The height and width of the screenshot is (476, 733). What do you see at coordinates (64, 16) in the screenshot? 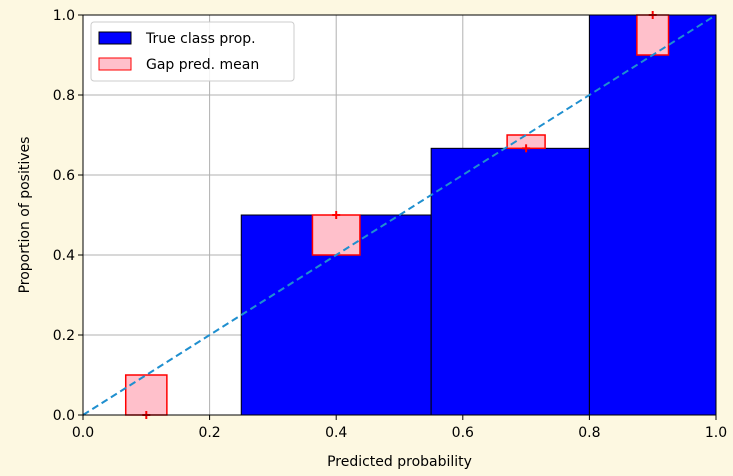
I see `y-tick-label: 1.0` at bounding box center [64, 16].